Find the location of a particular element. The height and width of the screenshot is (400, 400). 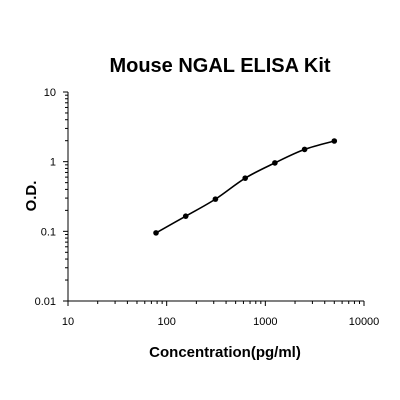

x-tick-label: 100 is located at coordinates (166, 322).